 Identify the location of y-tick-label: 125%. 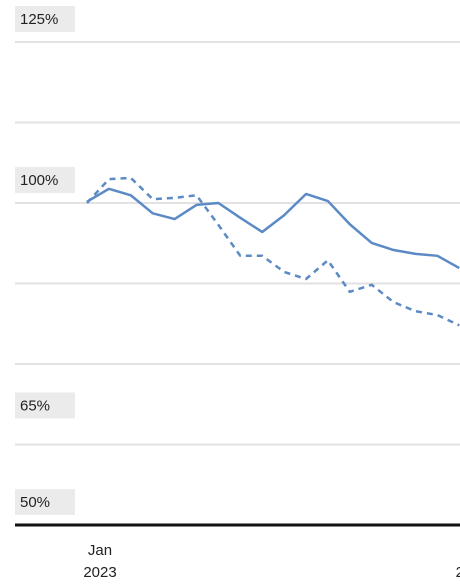
(39, 19).